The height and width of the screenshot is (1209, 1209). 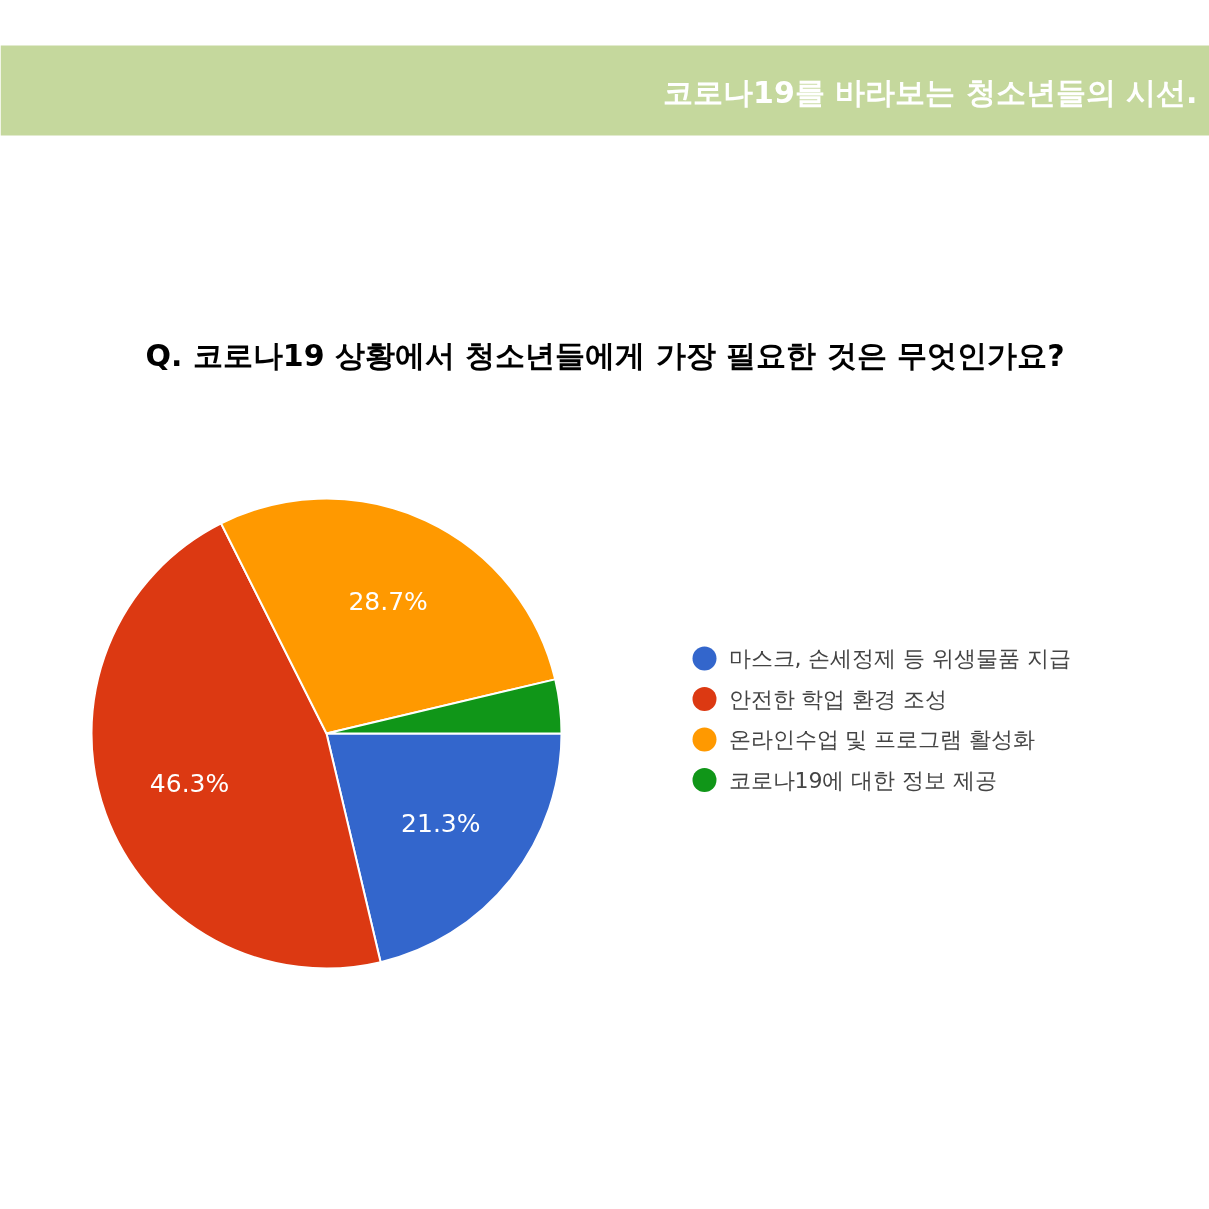 What do you see at coordinates (882, 739) in the screenshot?
I see `legend-label: 온라인수업 및 프로그램 활성화` at bounding box center [882, 739].